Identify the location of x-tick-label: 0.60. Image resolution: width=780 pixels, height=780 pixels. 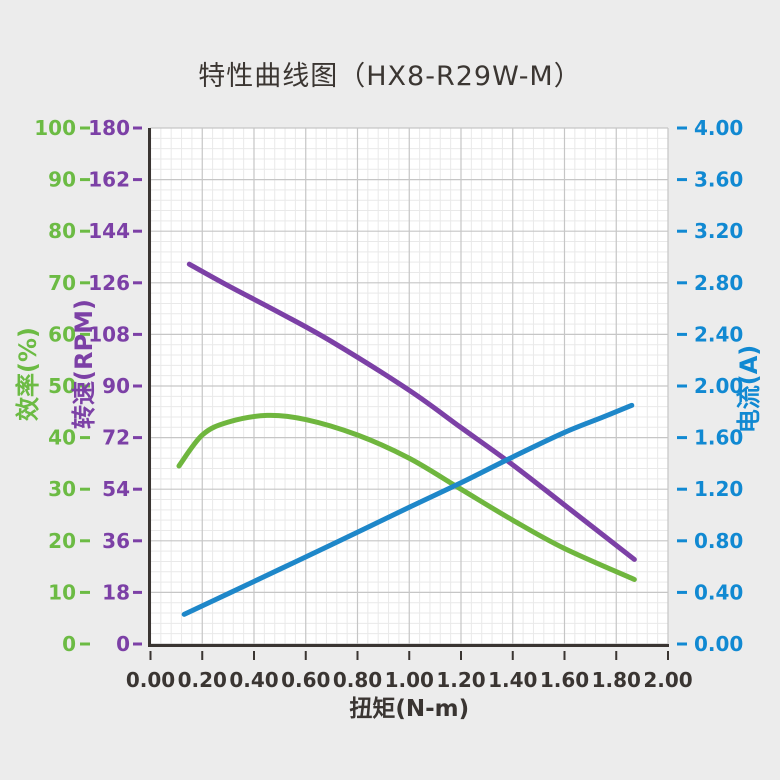
(305, 680).